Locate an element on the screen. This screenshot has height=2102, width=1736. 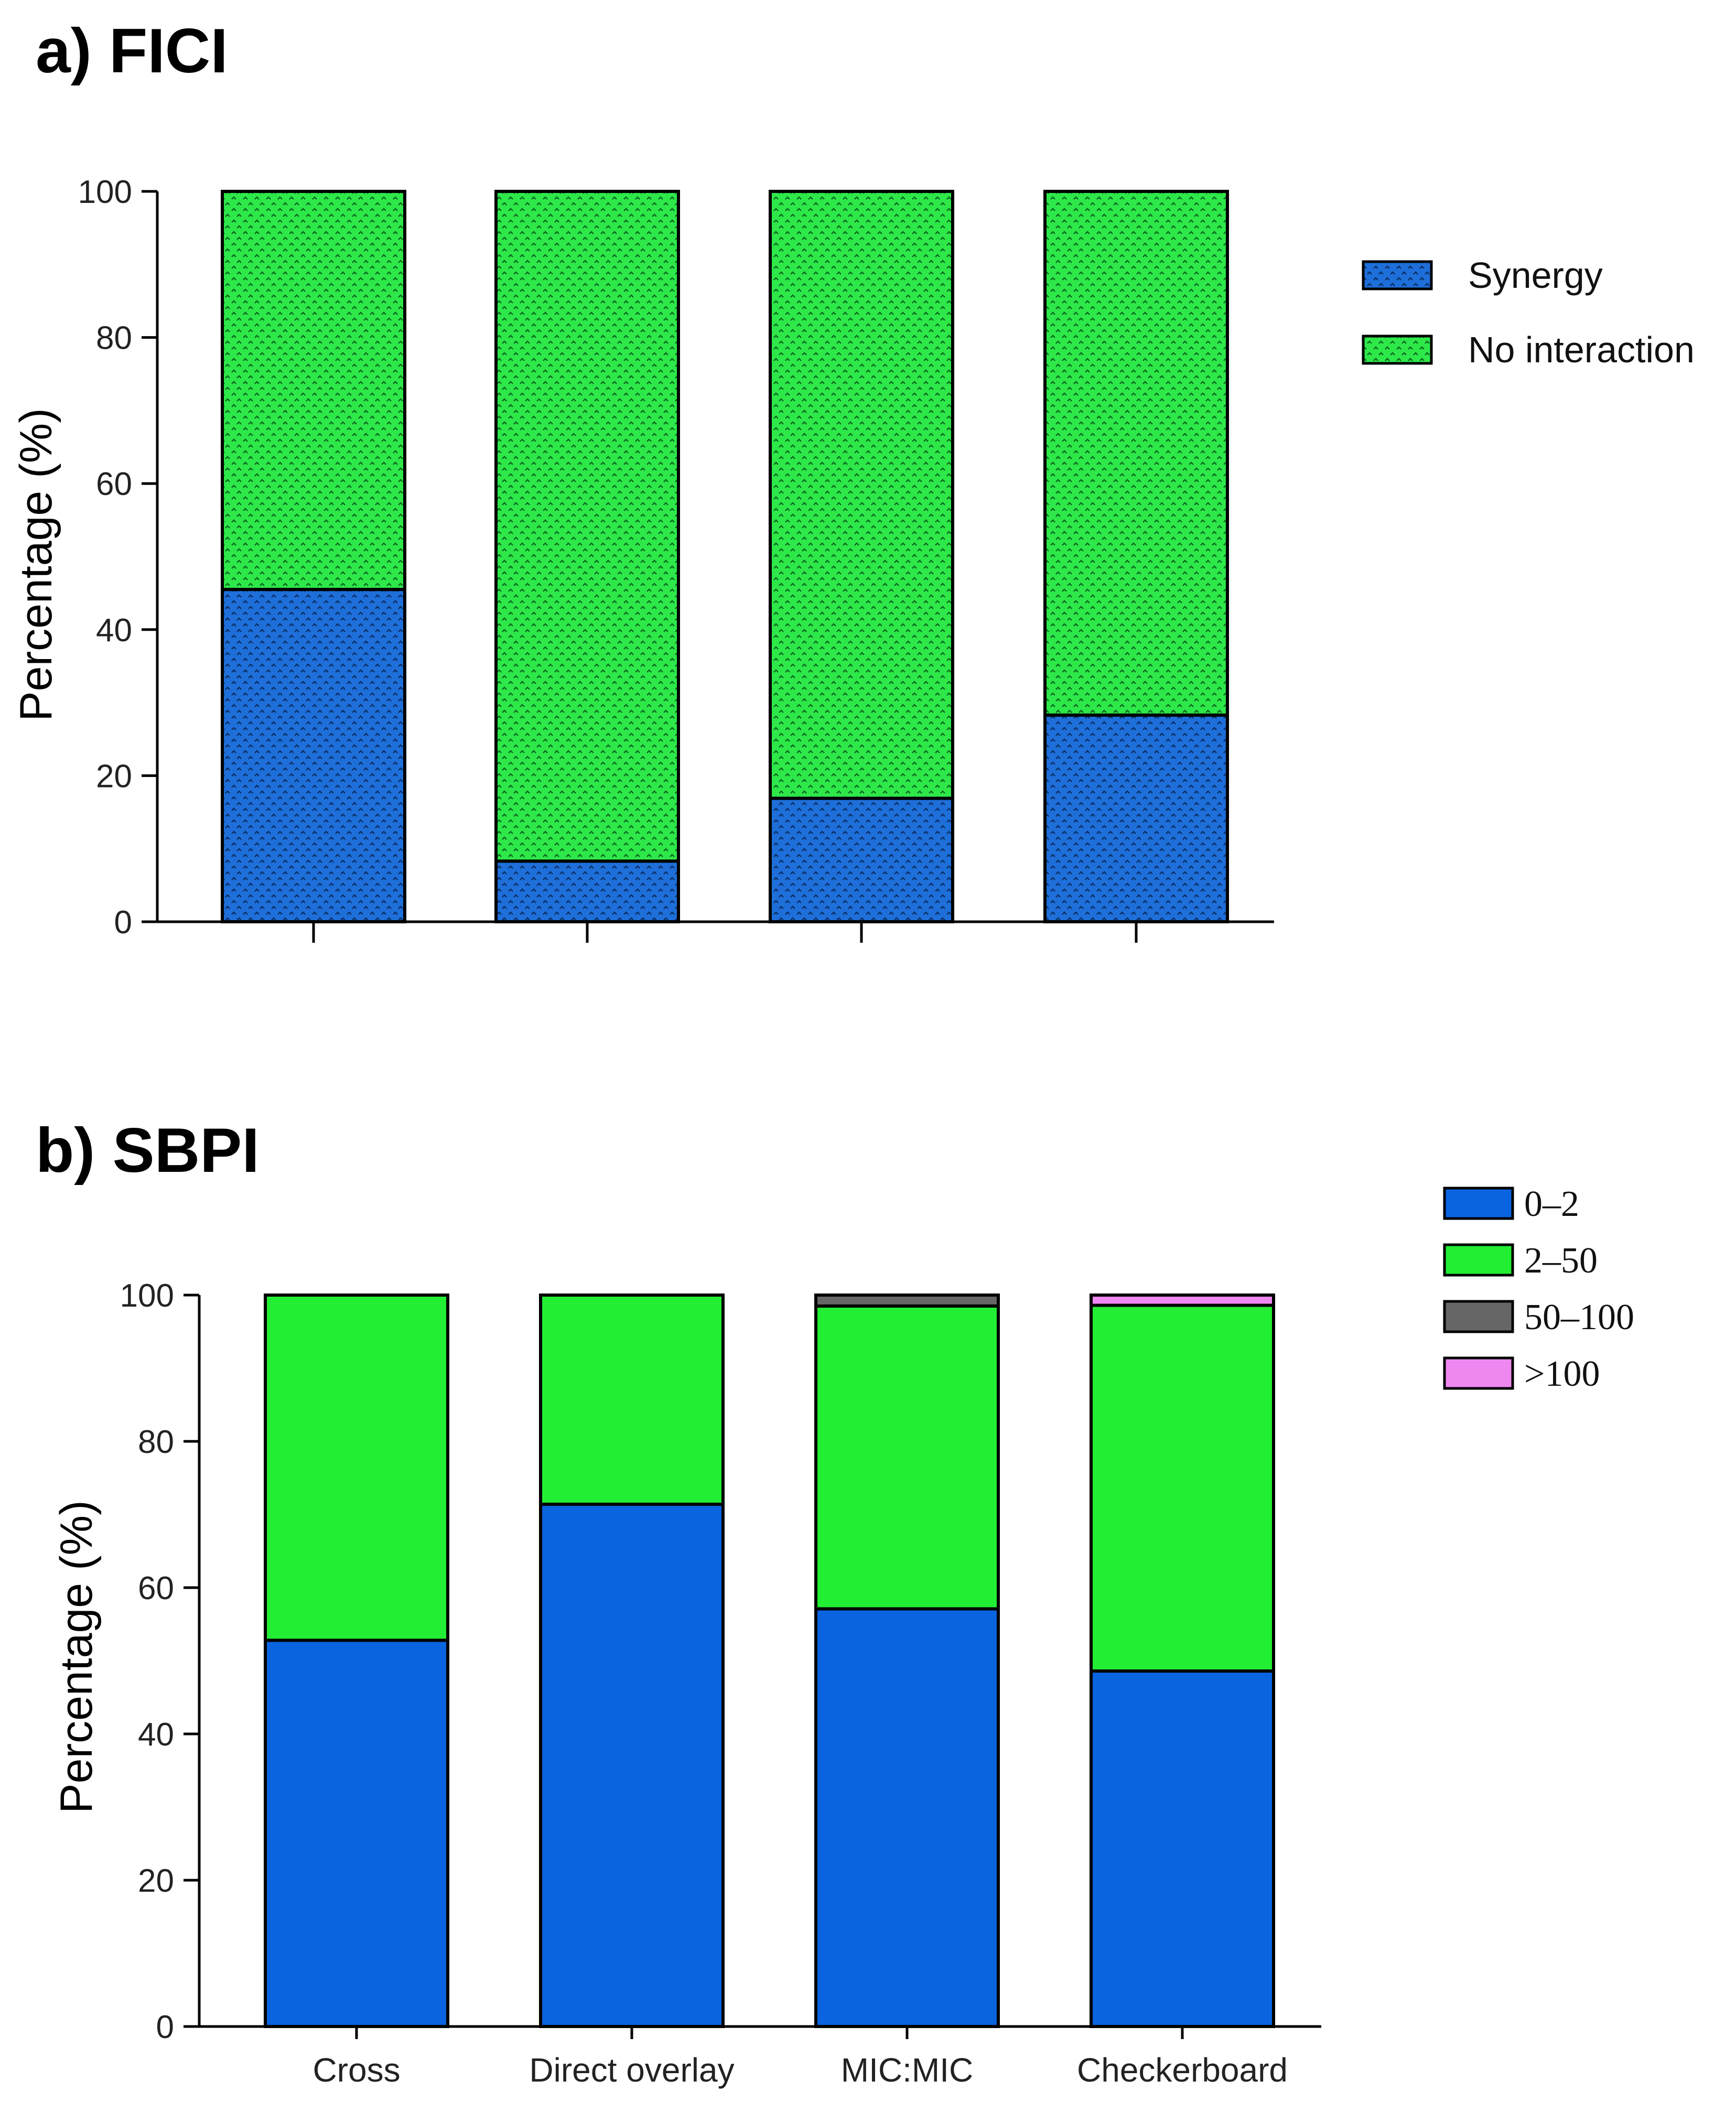
panel-a-y-tick-label: 0 is located at coordinates (123, 923).